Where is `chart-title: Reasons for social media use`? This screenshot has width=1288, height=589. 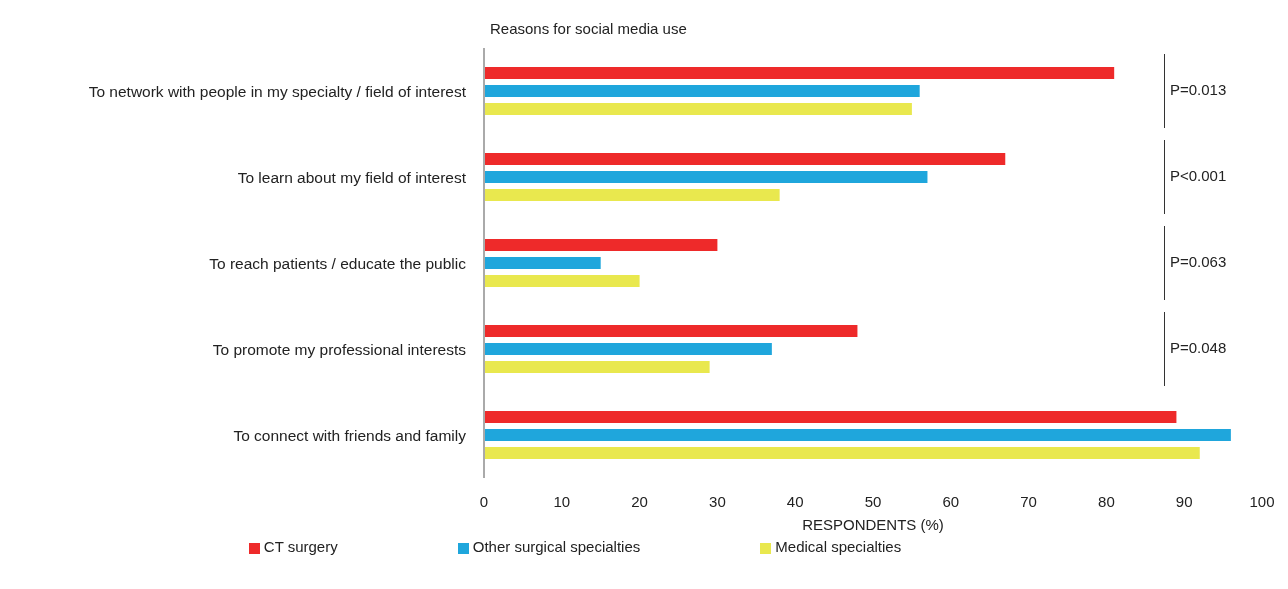 chart-title: Reasons for social media use is located at coordinates (588, 28).